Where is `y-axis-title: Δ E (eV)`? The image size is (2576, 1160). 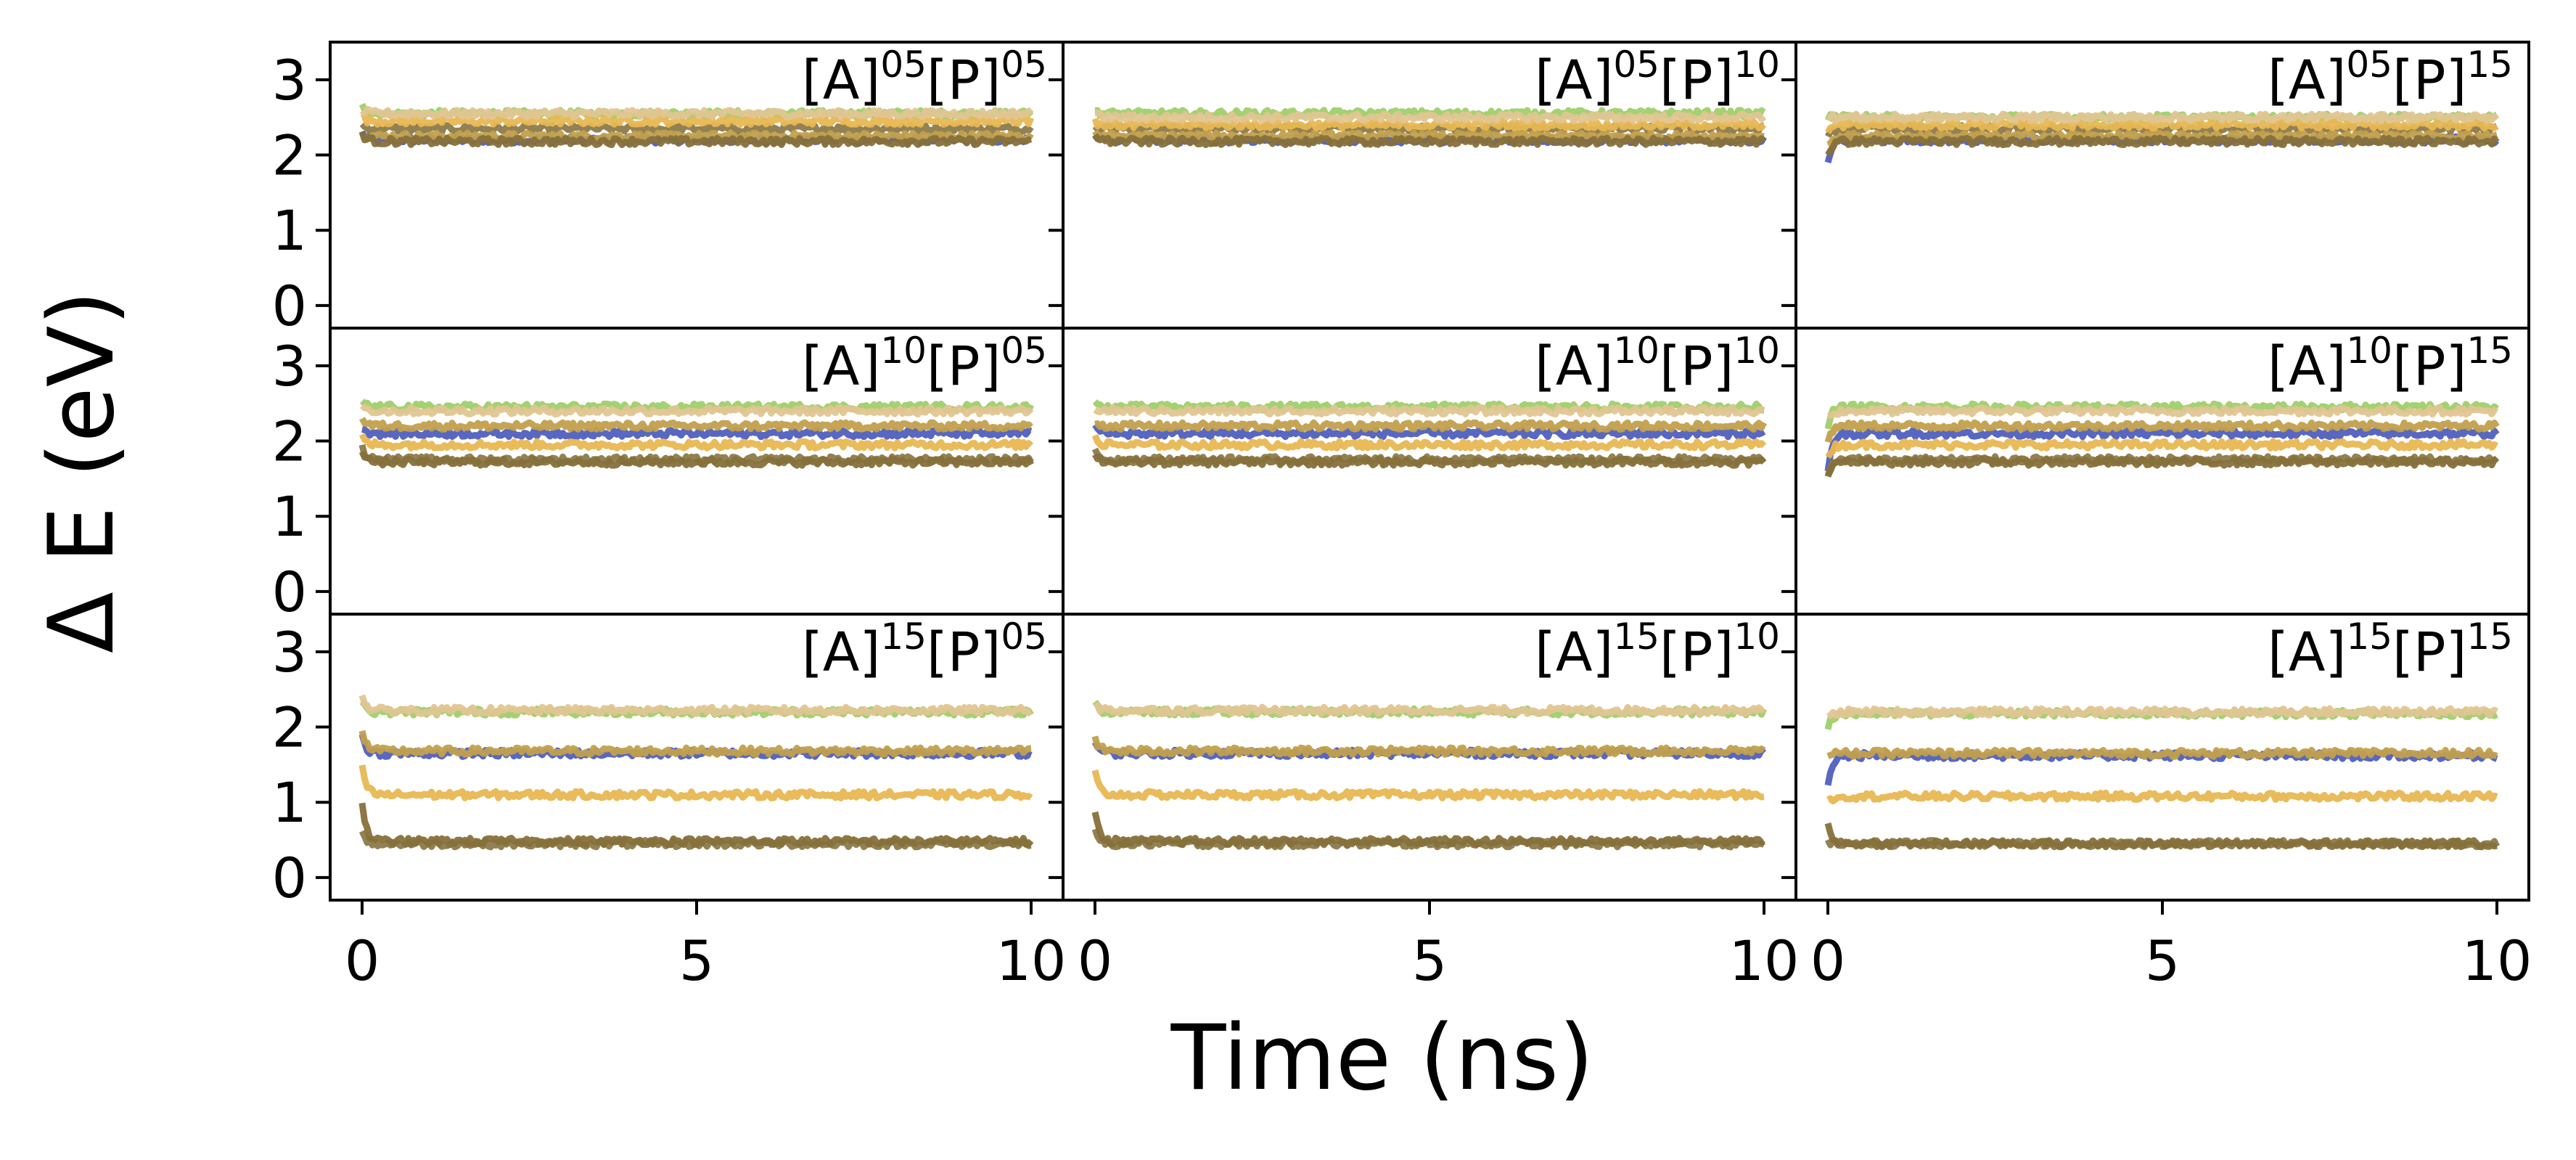
y-axis-title: Δ E (eV) is located at coordinates (82, 471).